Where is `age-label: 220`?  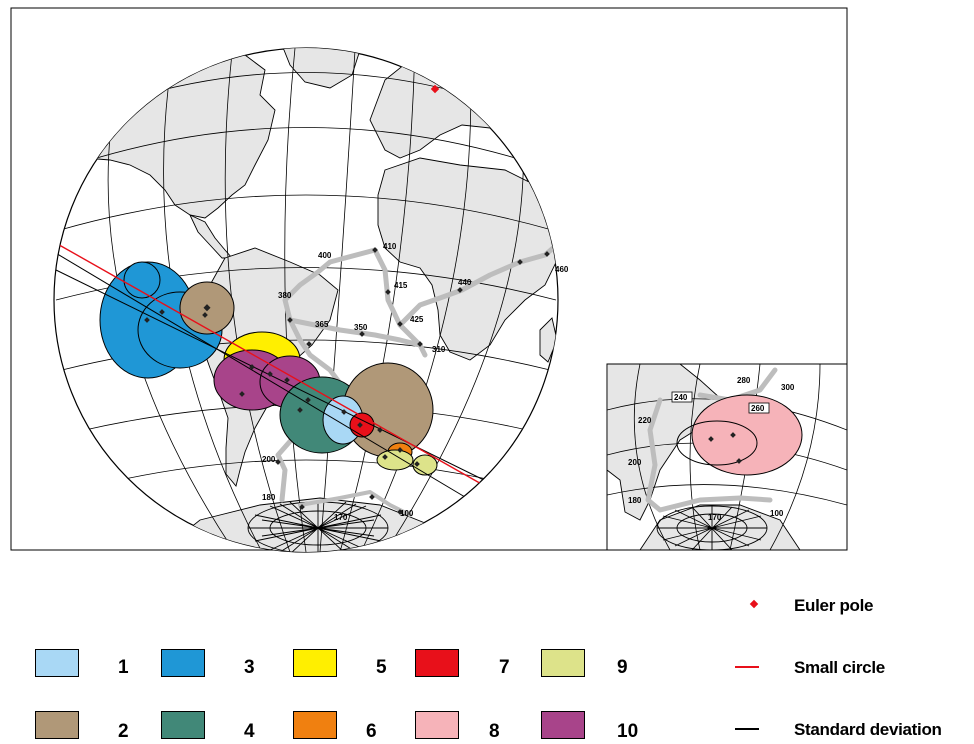
age-label: 220 is located at coordinates (645, 420).